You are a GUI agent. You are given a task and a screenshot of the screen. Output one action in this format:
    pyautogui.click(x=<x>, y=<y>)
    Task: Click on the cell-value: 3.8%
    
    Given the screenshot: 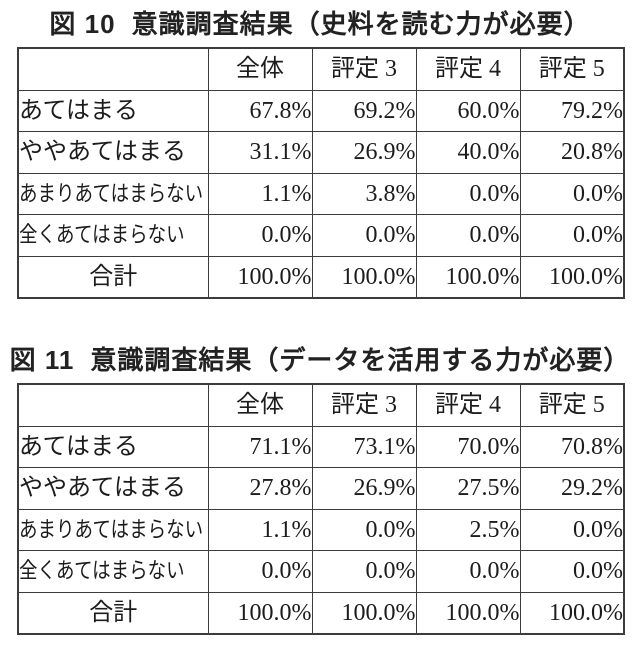 What is the action you would take?
    pyautogui.click(x=364, y=193)
    